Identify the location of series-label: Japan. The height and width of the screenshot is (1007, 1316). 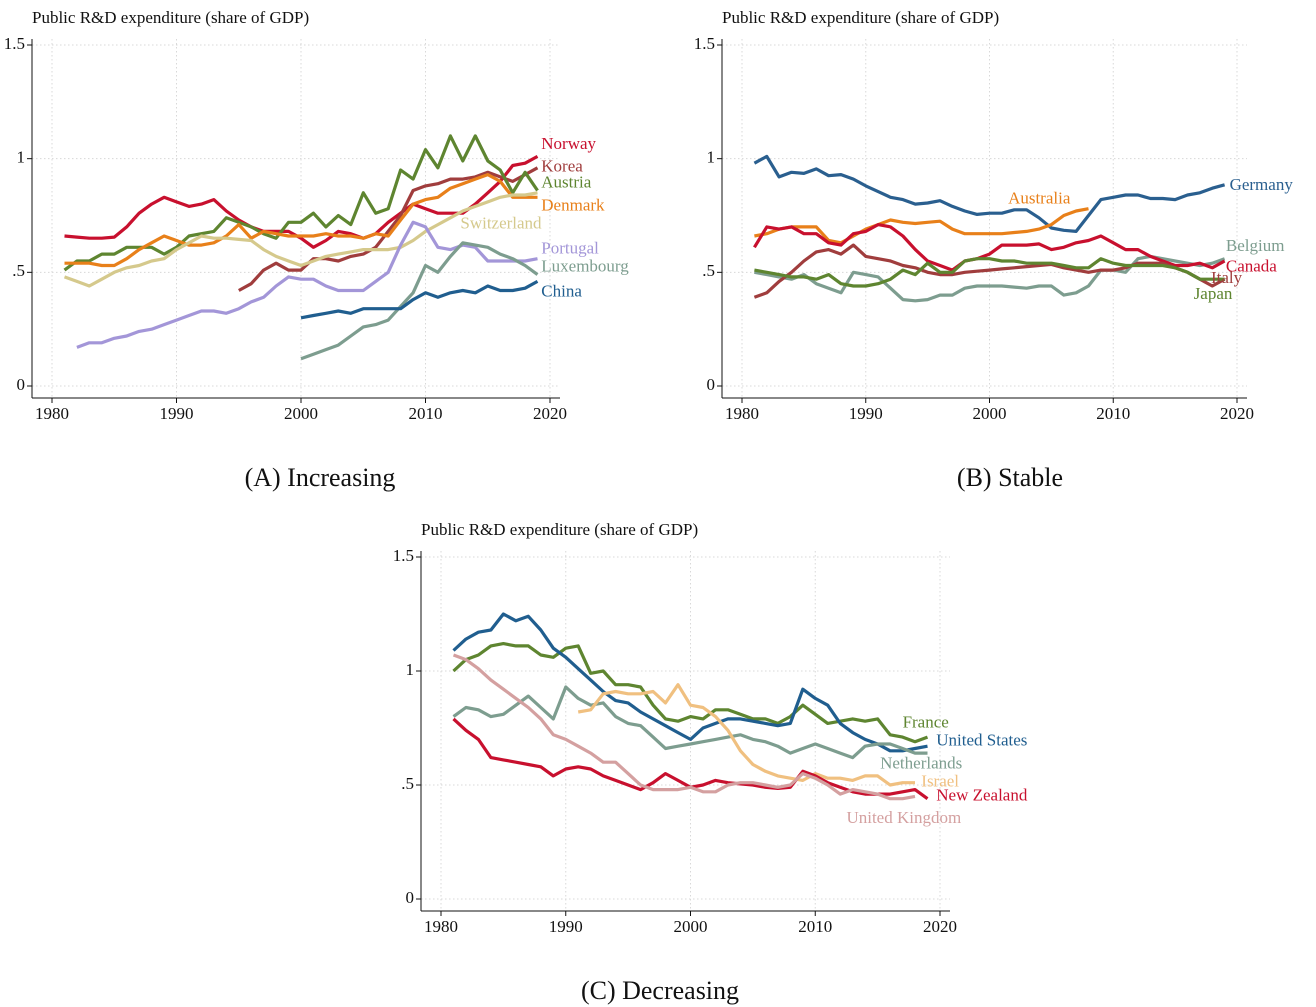
(1213, 293).